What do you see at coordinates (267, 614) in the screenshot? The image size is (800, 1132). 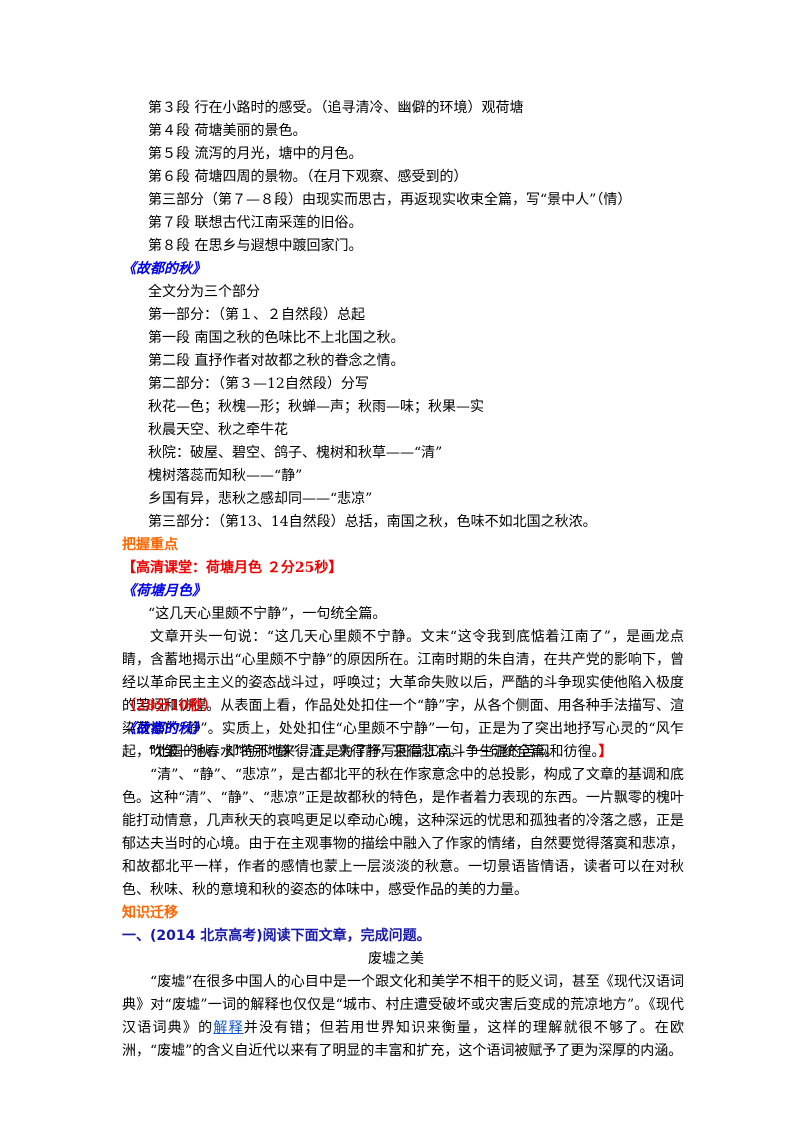 I see `summary-line: “这几天心里颇不宁静”，一句统全篇。` at bounding box center [267, 614].